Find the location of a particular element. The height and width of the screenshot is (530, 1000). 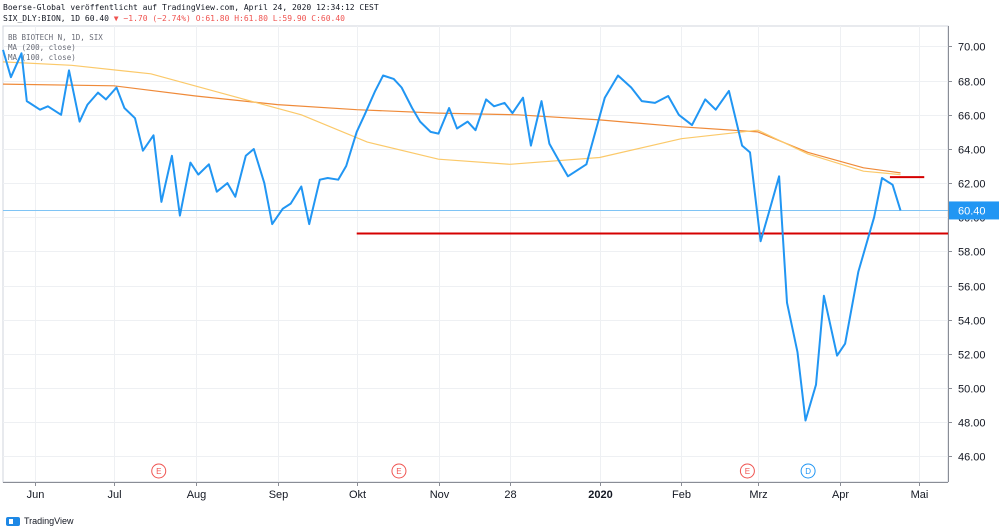

footer: TradingView is located at coordinates (40, 521).